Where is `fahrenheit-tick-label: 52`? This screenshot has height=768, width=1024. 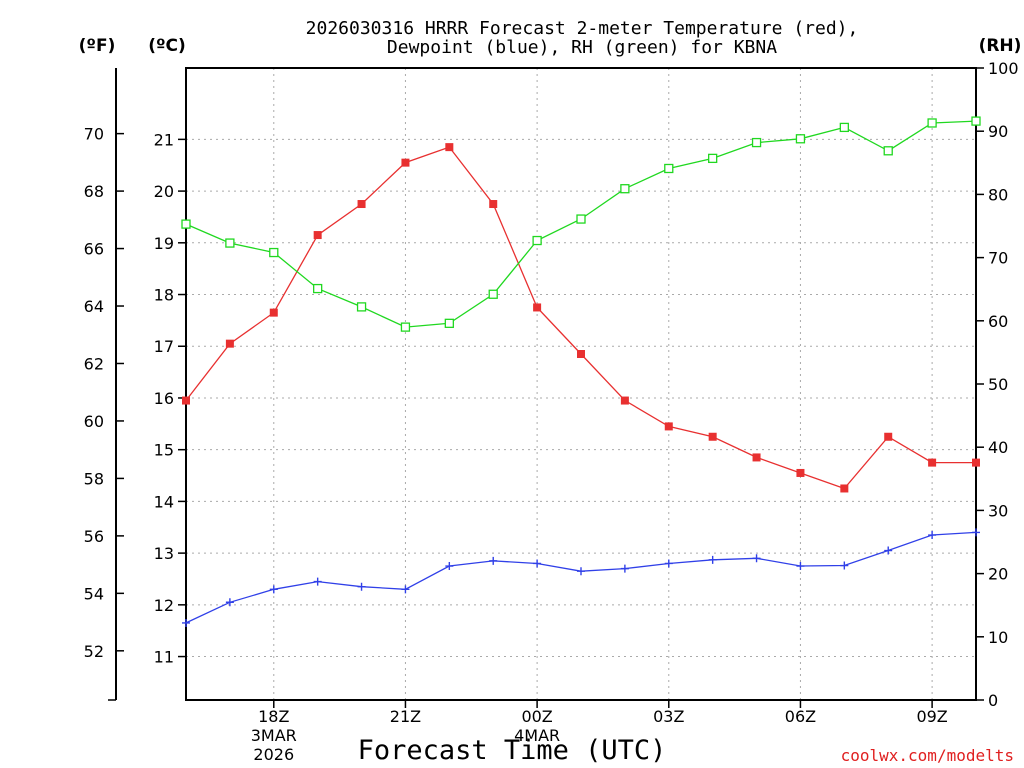 fahrenheit-tick-label: 52 is located at coordinates (94, 651).